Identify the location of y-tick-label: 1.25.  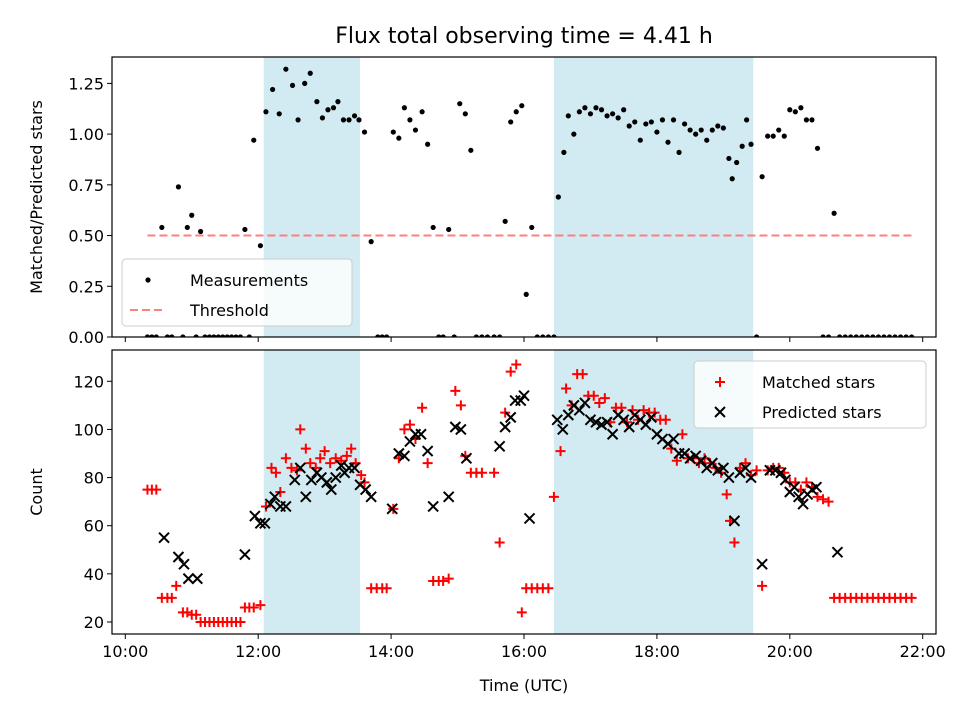
(86, 83).